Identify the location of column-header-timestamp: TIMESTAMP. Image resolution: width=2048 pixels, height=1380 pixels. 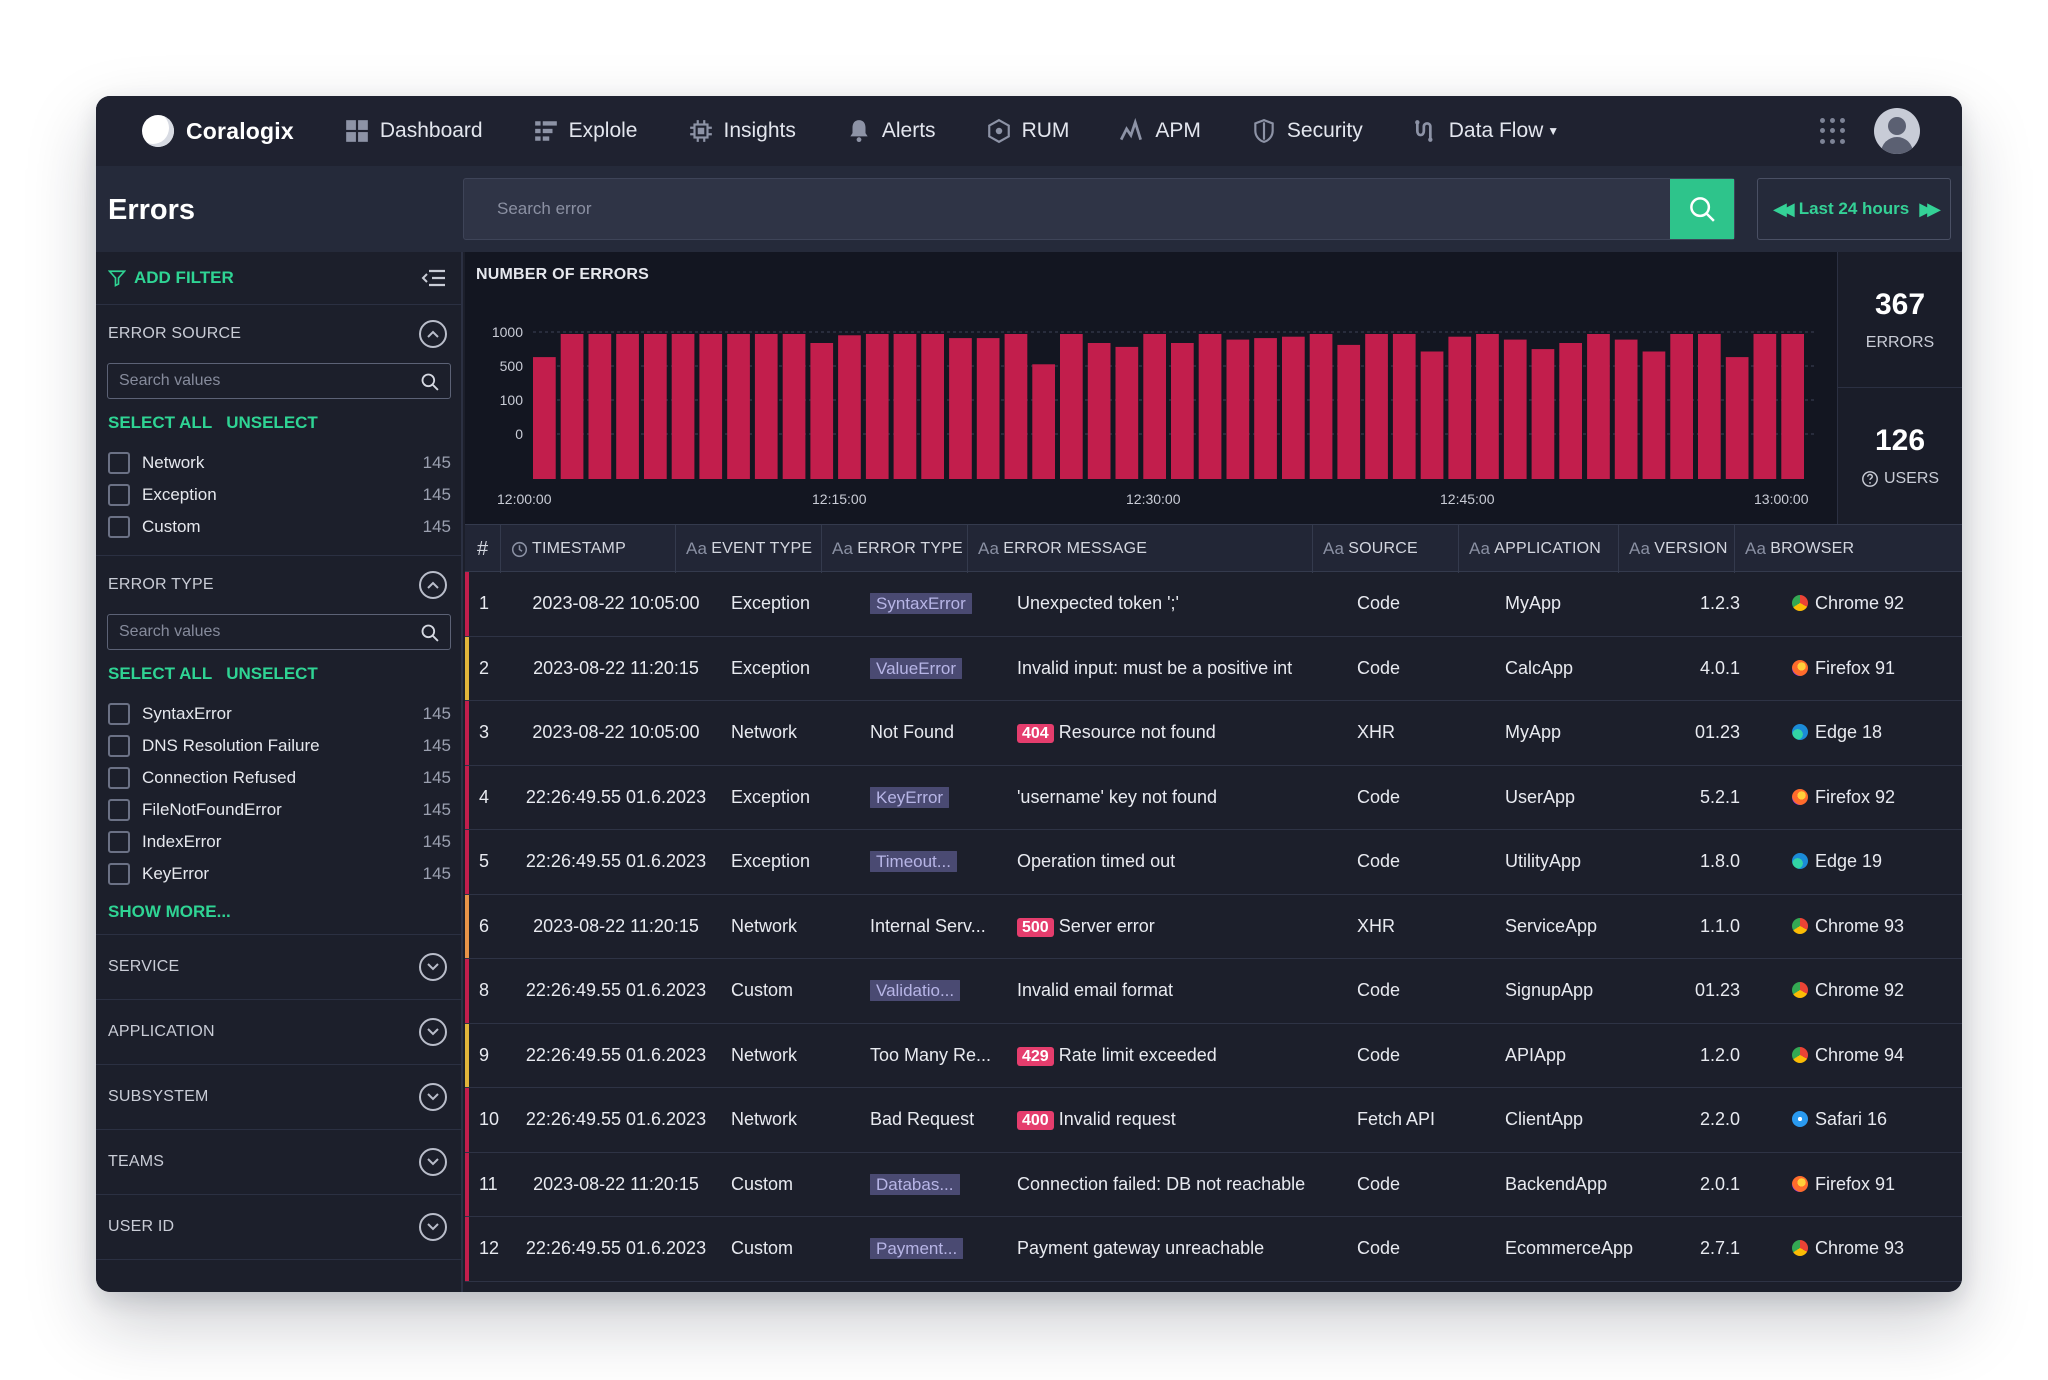
(588, 549).